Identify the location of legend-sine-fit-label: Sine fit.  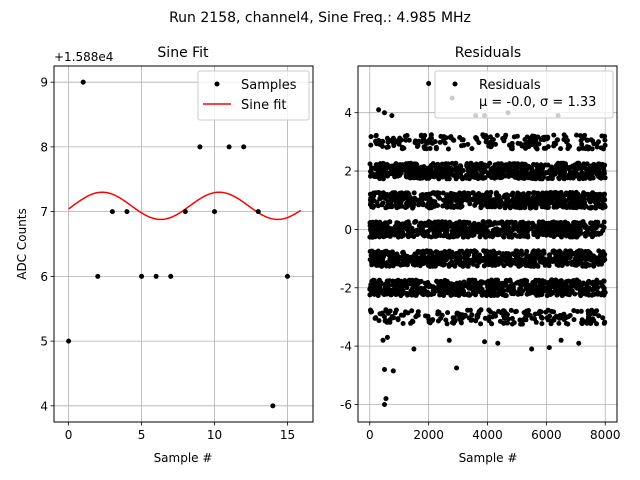
(264, 105).